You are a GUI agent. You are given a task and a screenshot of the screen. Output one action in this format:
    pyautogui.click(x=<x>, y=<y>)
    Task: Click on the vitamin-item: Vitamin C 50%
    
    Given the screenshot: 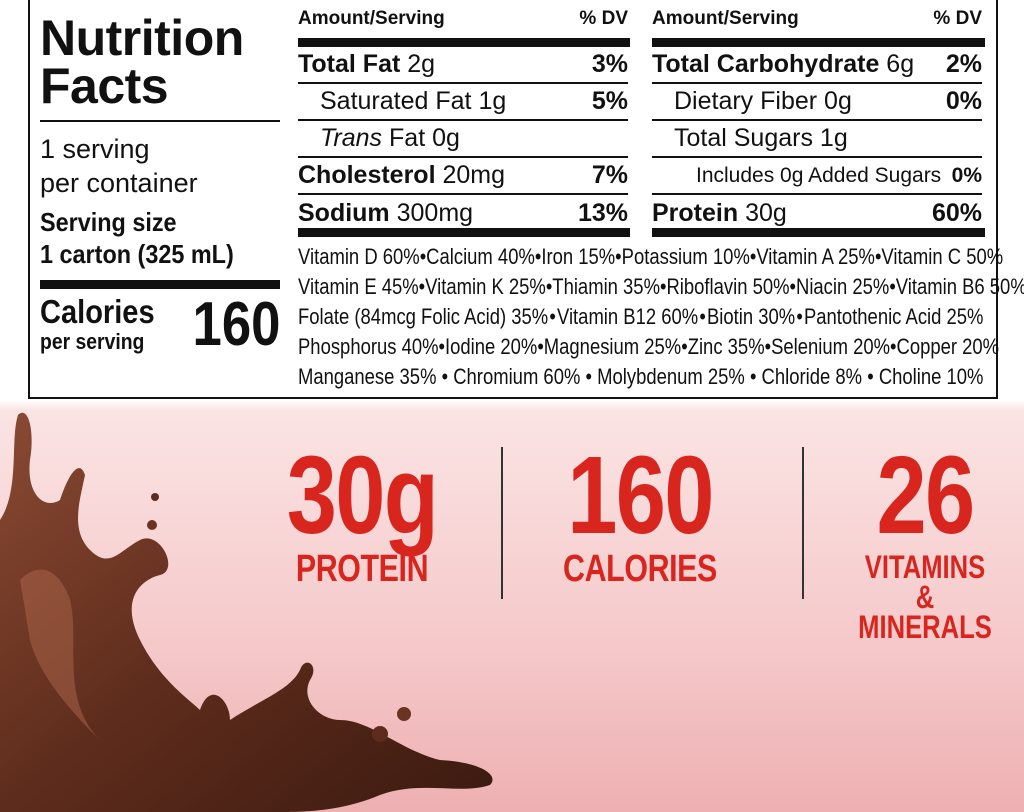 What is the action you would take?
    pyautogui.click(x=942, y=256)
    